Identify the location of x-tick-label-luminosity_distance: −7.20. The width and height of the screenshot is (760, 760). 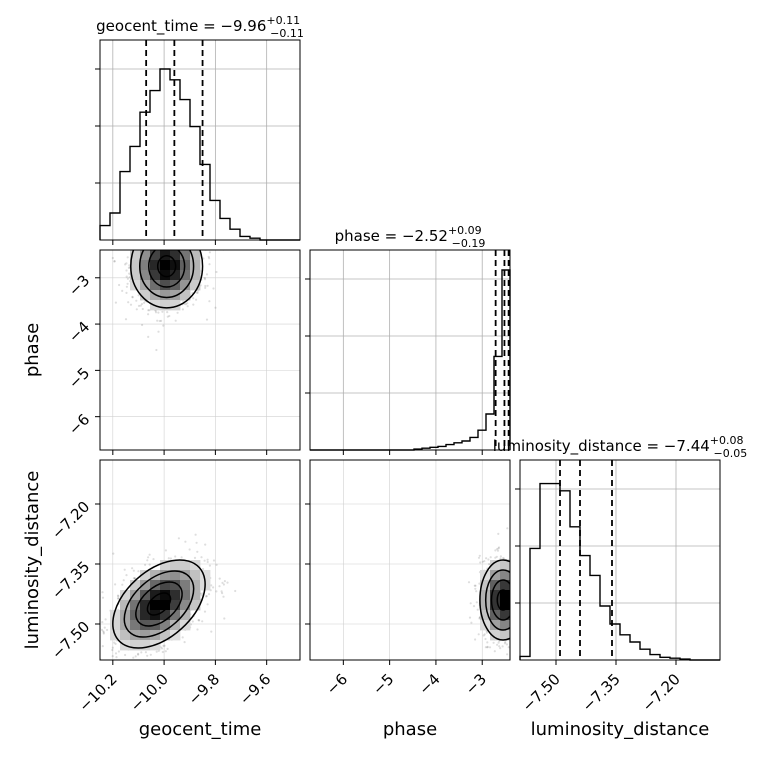
(661, 692).